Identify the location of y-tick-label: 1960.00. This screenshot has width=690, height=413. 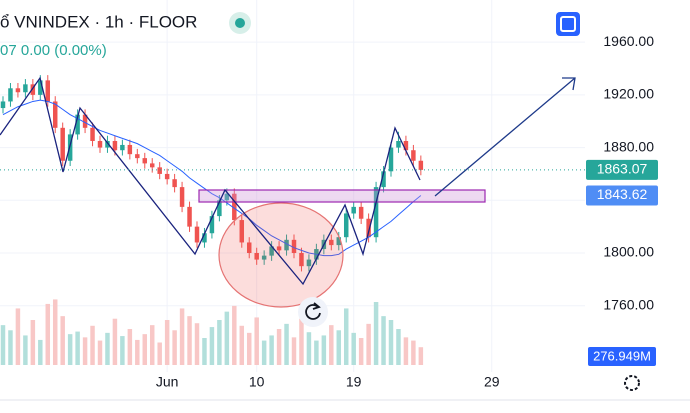
(628, 41).